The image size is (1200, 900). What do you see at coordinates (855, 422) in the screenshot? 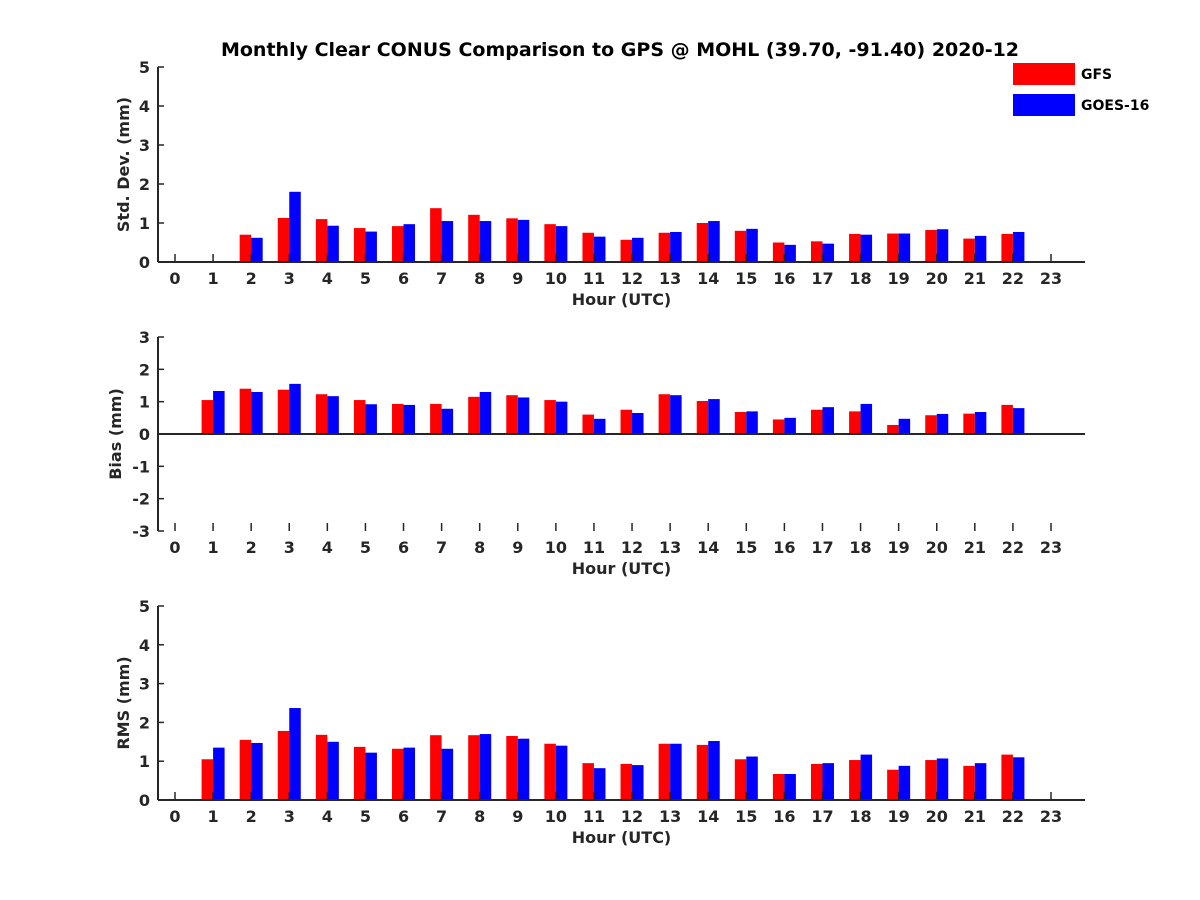
I see `bar-p1-GFS-h18` at bounding box center [855, 422].